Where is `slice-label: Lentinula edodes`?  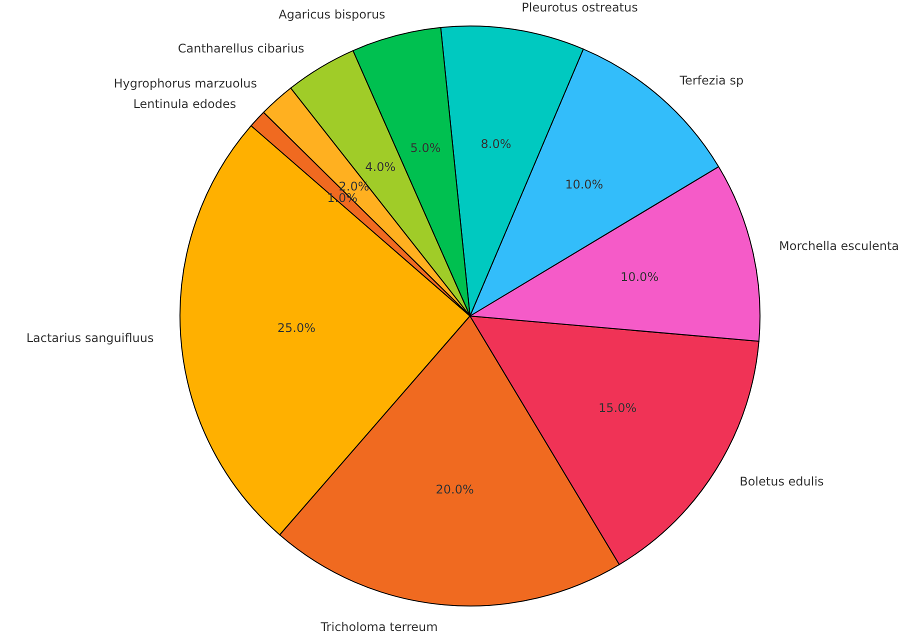
slice-label: Lentinula edodes is located at coordinates (184, 104).